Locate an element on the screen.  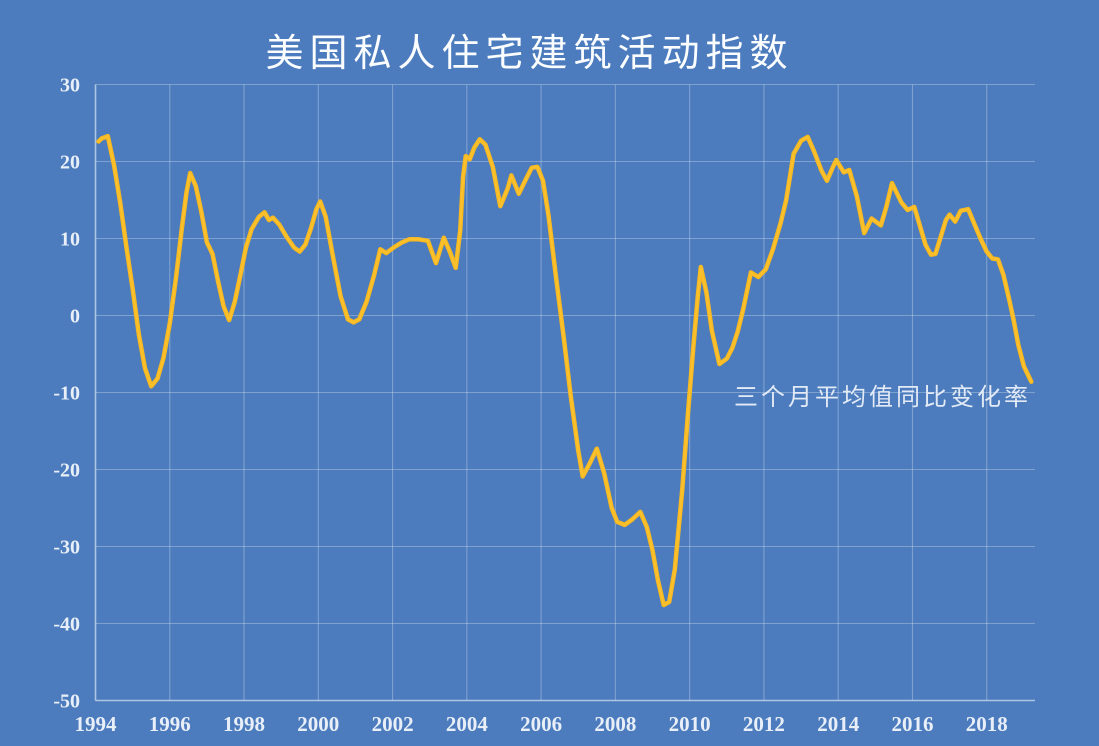
y-tick-label--20: -20 is located at coordinates (66, 471).